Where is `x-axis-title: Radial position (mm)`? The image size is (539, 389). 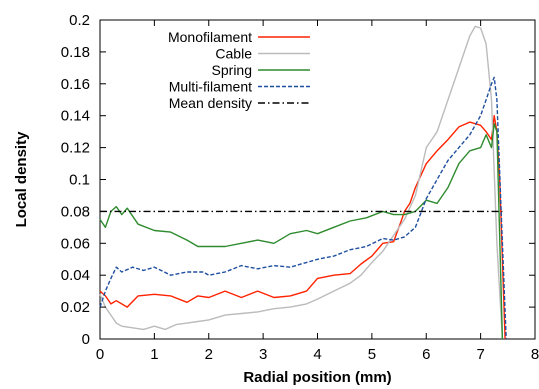 x-axis-title: Radial position (mm) is located at coordinates (317, 377).